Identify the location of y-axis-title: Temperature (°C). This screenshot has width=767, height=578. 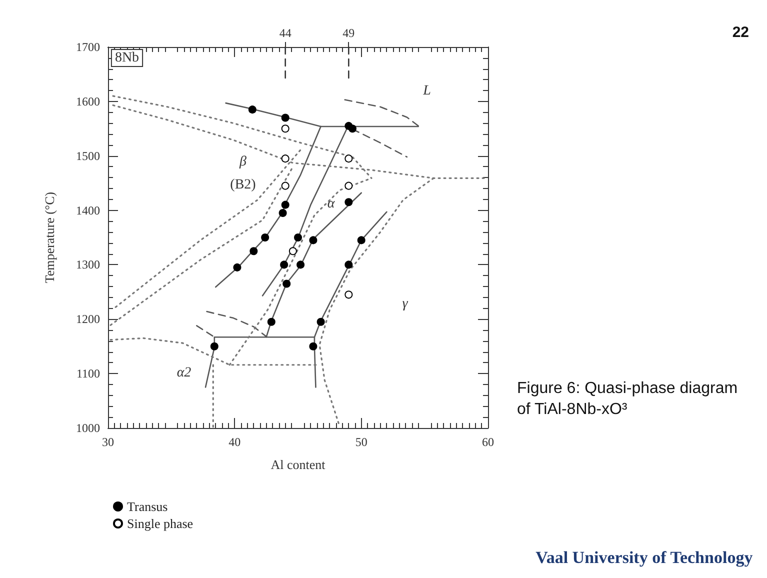
(49, 238).